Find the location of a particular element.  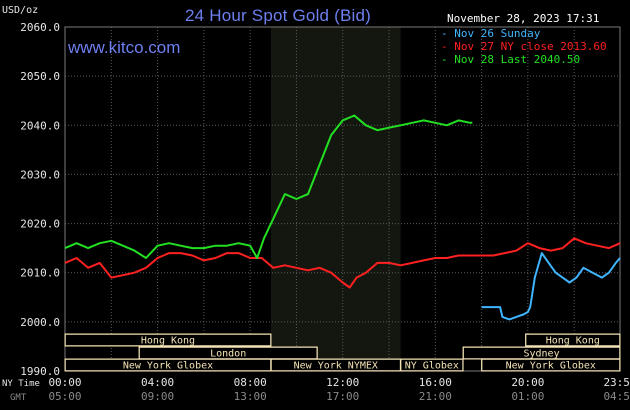

legend-item-nov28: - Nov 28 Last 2040.50 is located at coordinates (511, 59).